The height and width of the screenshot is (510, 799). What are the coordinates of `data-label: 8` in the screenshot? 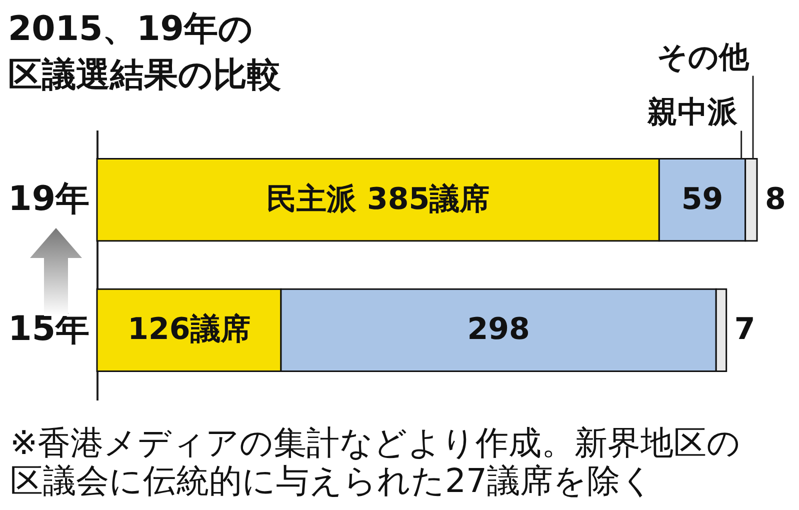 It's located at (775, 199).